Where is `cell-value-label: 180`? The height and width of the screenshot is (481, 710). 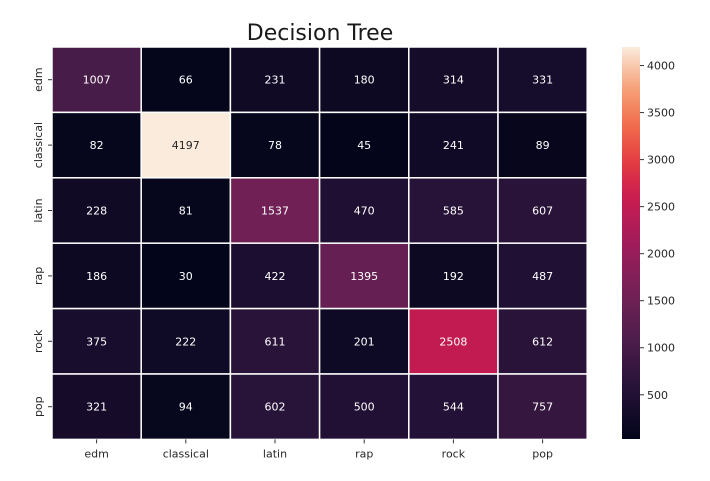 cell-value-label: 180 is located at coordinates (364, 80).